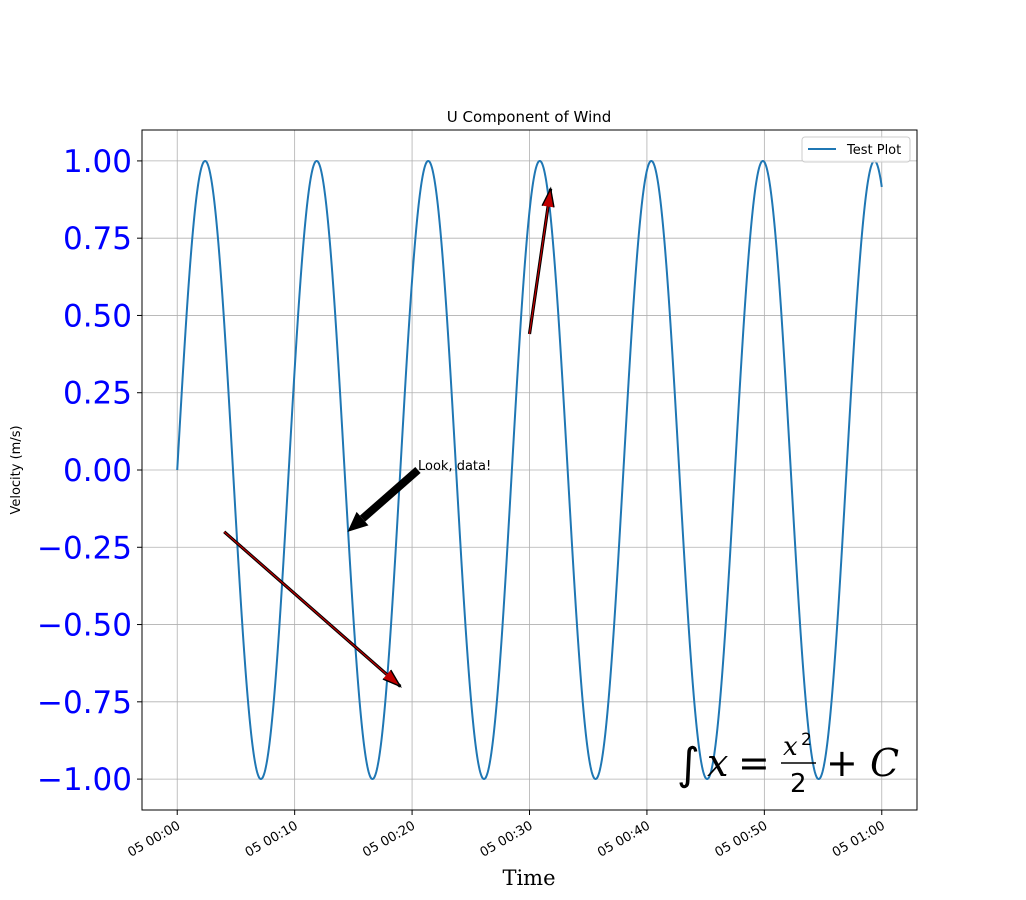 This screenshot has width=1026, height=900. Describe the element at coordinates (272, 839) in the screenshot. I see `x-tick-label: 05 00:10` at that location.